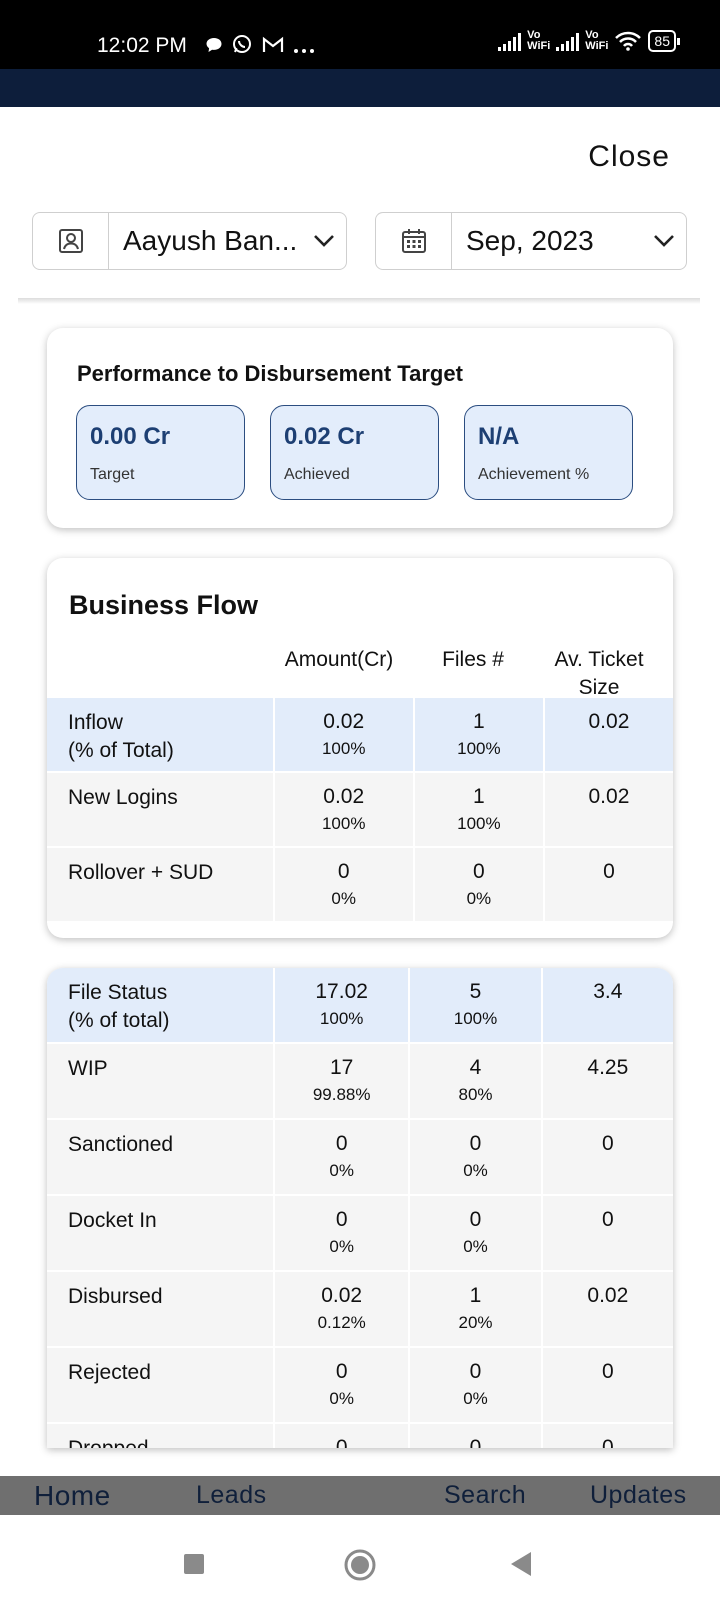  I want to click on user-icon-cell, so click(71, 241).